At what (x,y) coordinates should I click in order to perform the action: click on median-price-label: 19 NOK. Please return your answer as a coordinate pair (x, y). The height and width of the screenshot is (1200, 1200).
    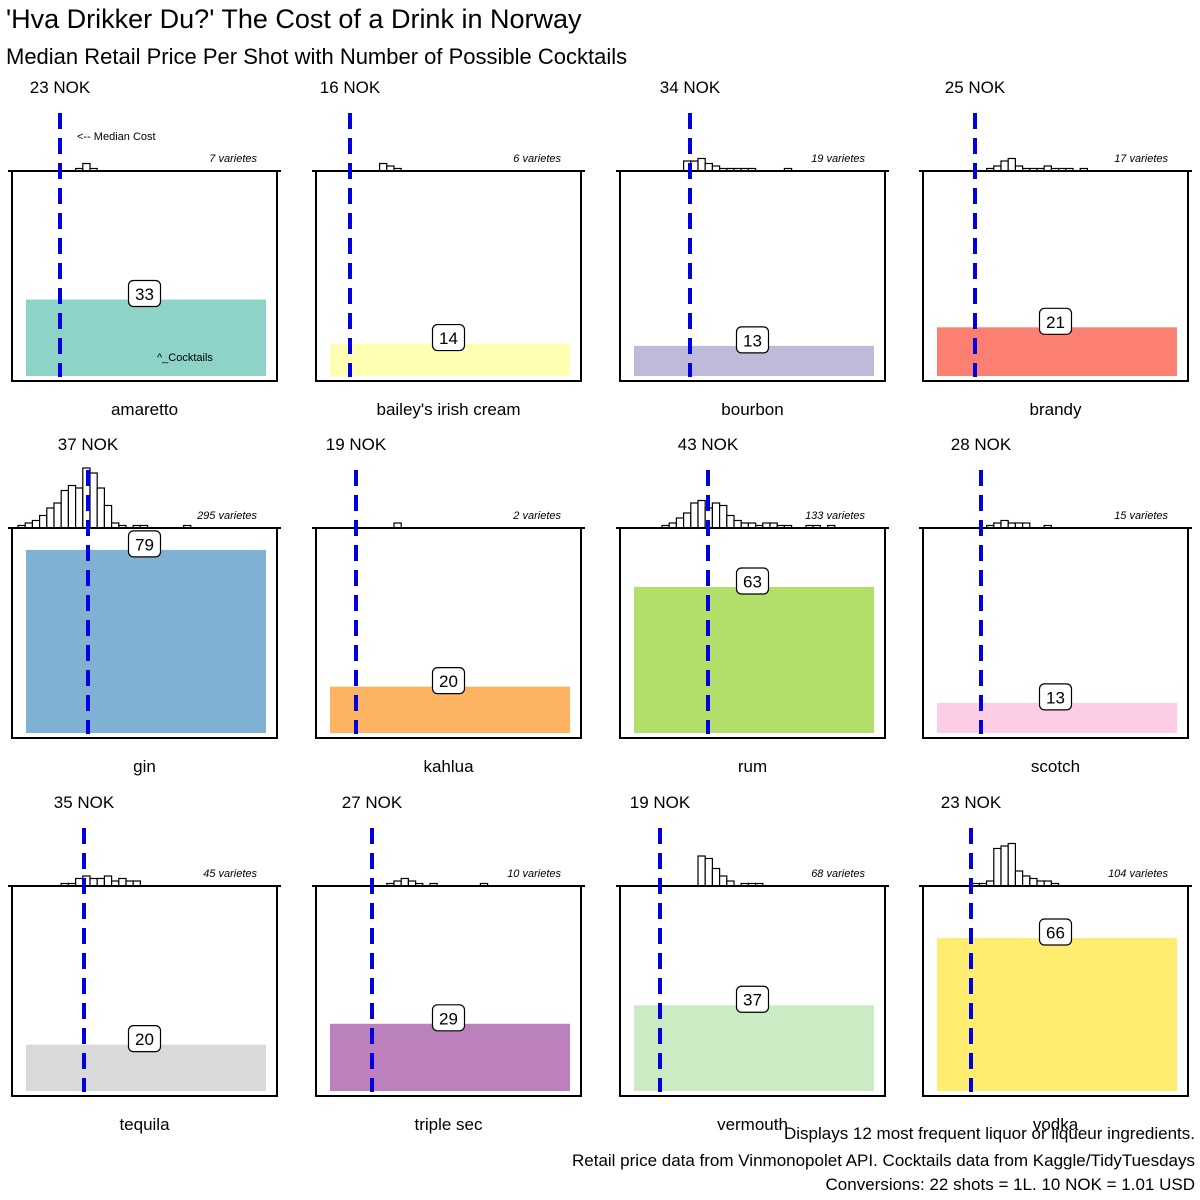
    Looking at the image, I should click on (356, 444).